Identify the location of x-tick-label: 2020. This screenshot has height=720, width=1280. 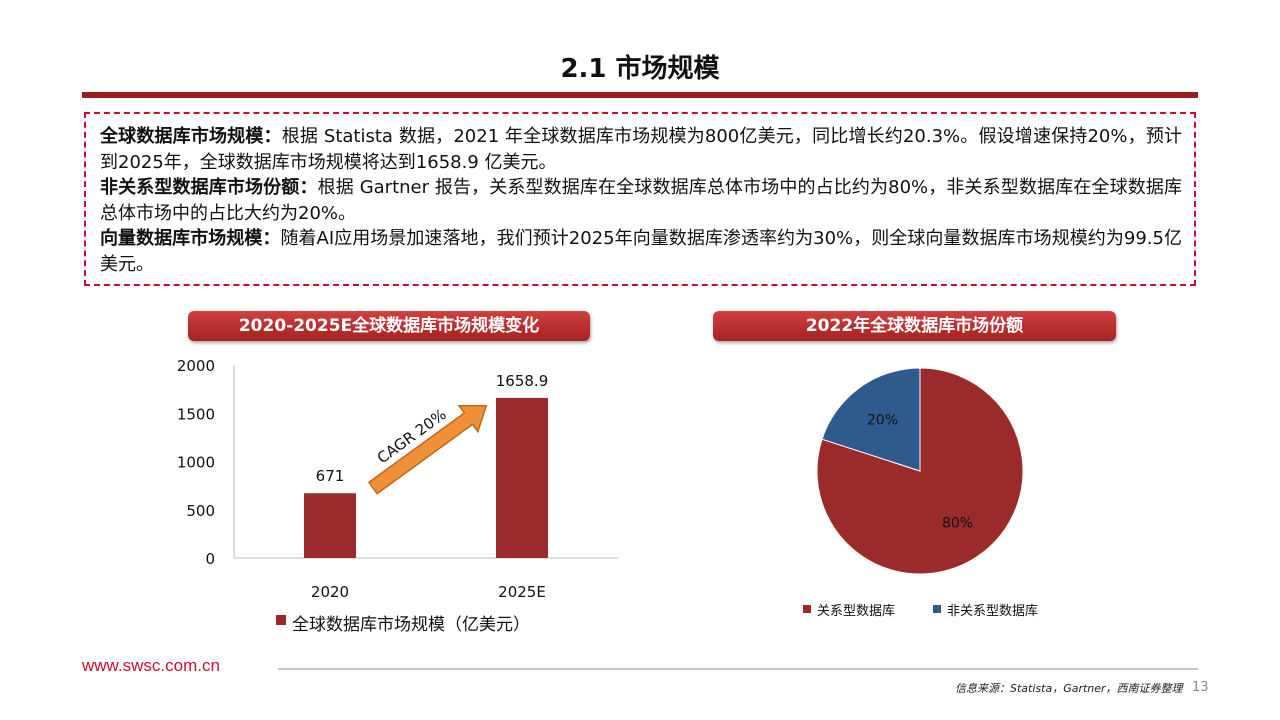
(330, 592).